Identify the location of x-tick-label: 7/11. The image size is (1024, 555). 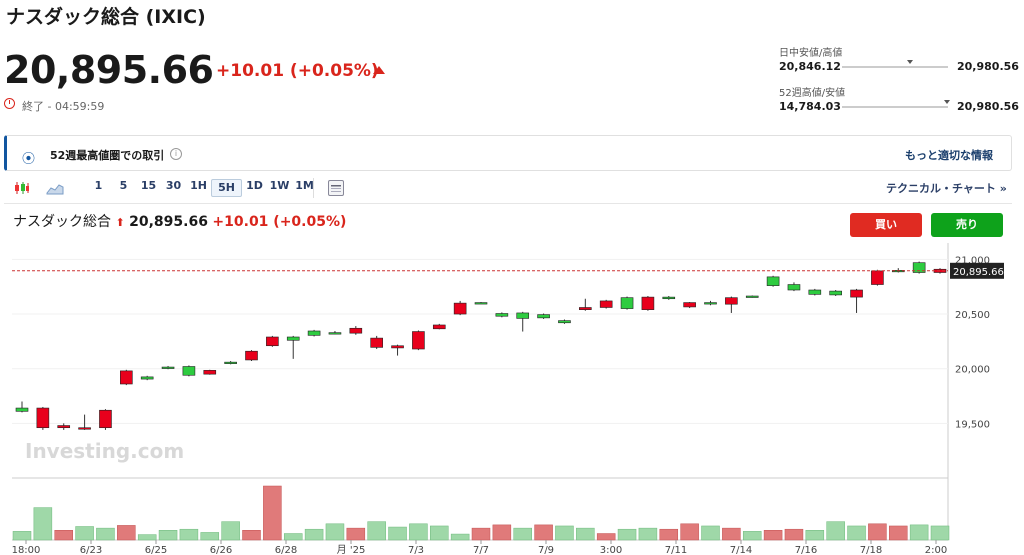
(676, 550).